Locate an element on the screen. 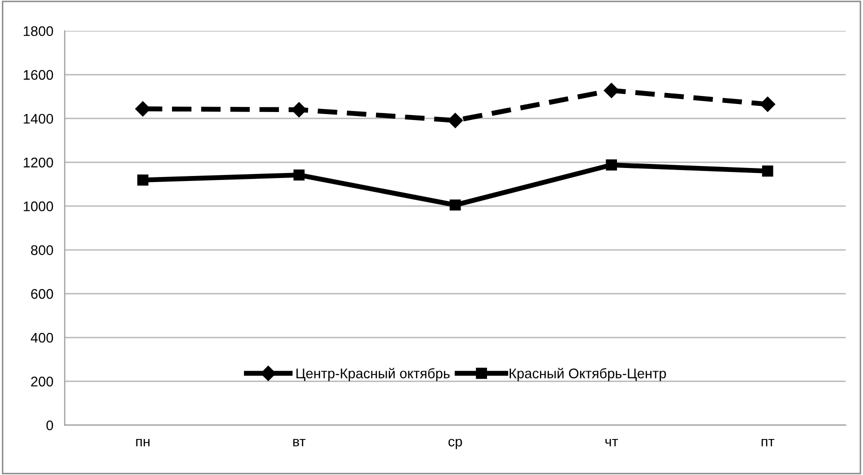 The width and height of the screenshot is (863, 475). x-tick-label: вт is located at coordinates (299, 442).